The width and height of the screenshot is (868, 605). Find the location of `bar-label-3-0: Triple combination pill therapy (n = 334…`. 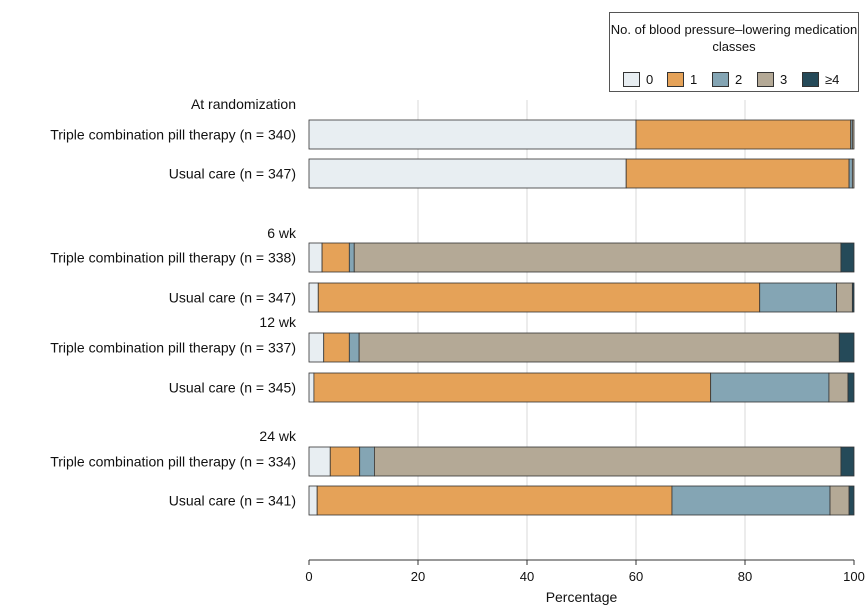

bar-label-3-0: Triple combination pill therapy (n = 334… is located at coordinates (173, 462).